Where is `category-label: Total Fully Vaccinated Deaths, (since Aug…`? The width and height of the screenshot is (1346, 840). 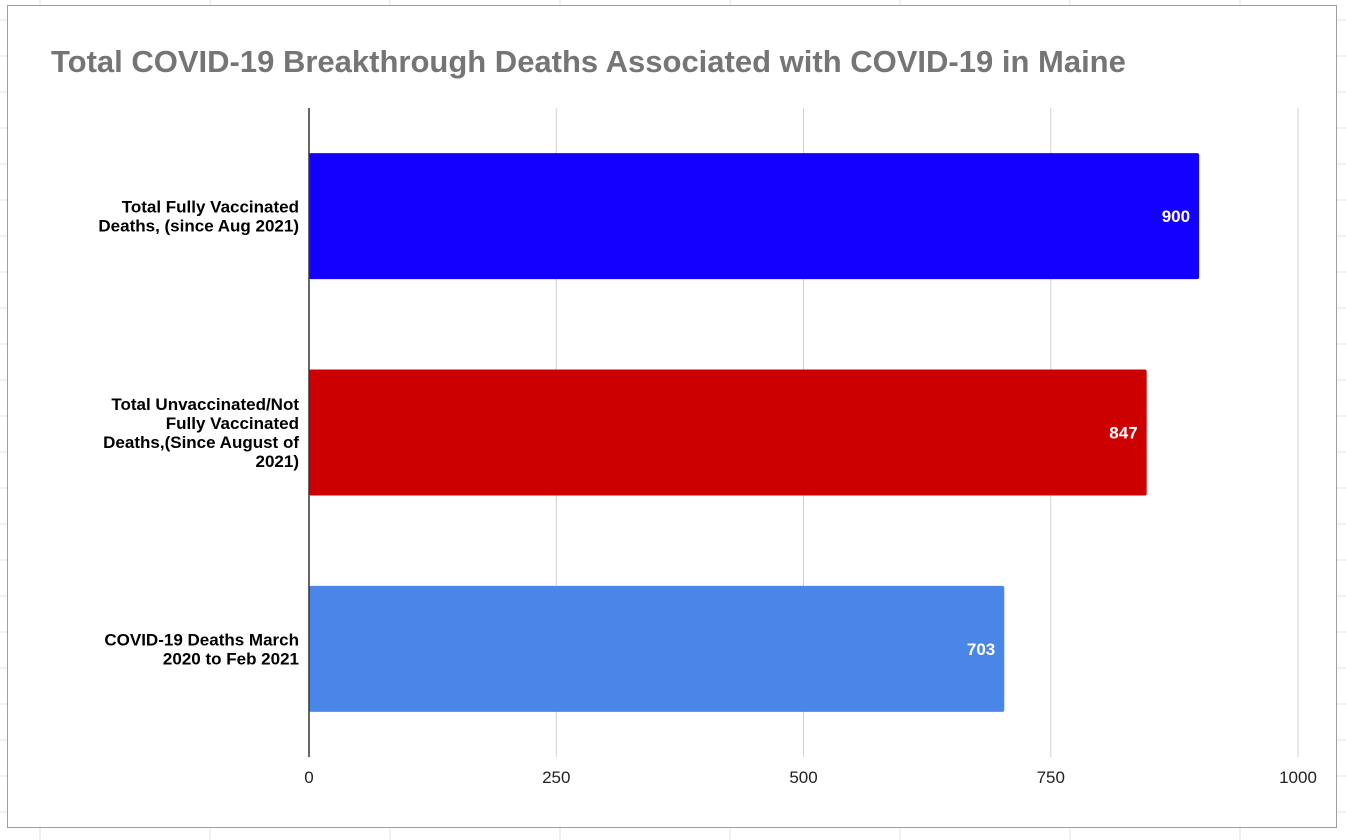
category-label: Total Fully Vaccinated Deaths, (since Aug… is located at coordinates (198, 217).